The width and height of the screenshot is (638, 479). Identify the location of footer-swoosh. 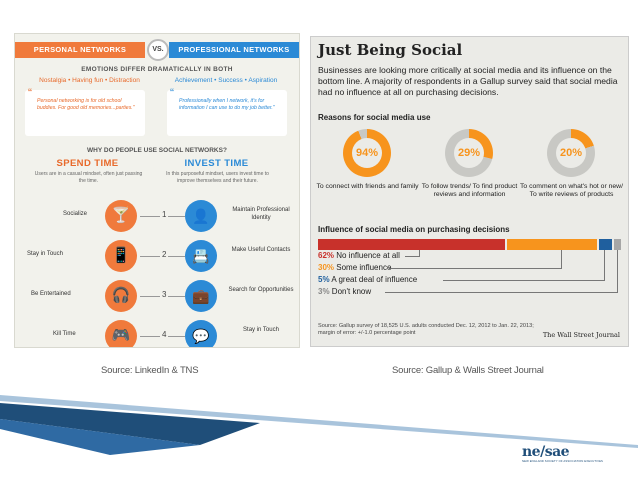
(319, 425).